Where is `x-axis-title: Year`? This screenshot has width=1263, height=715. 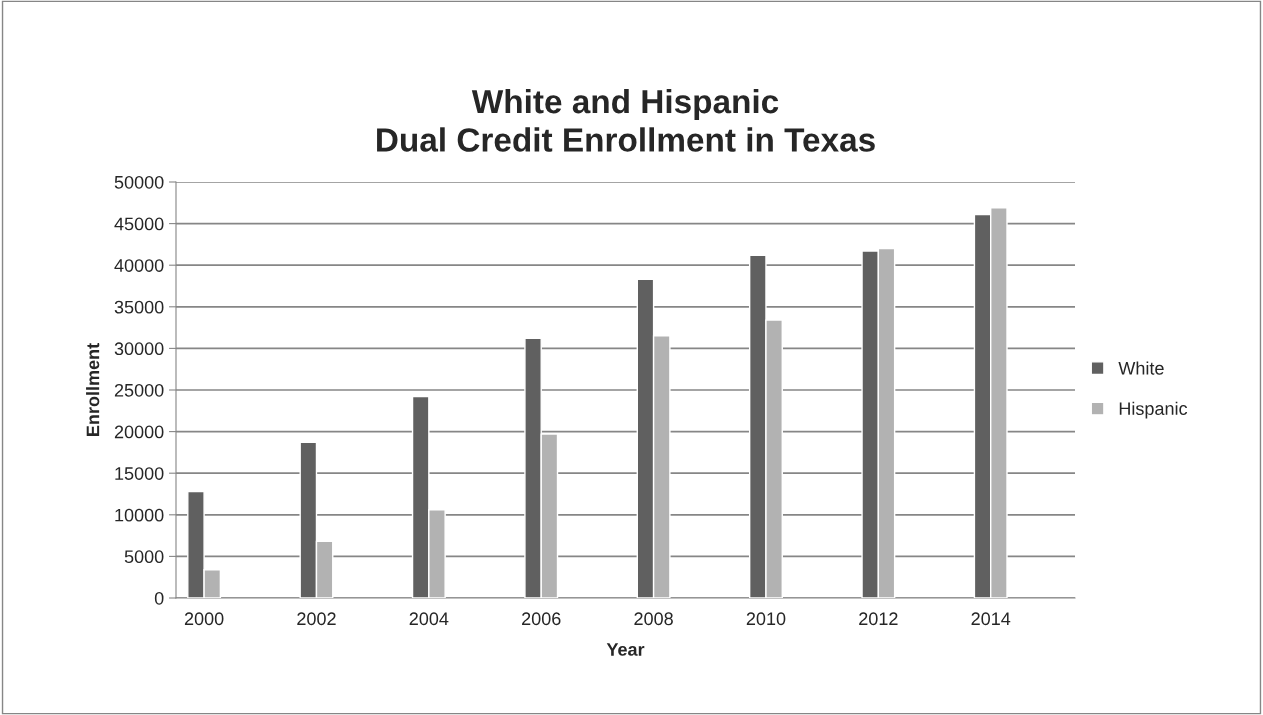
x-axis-title: Year is located at coordinates (625, 649).